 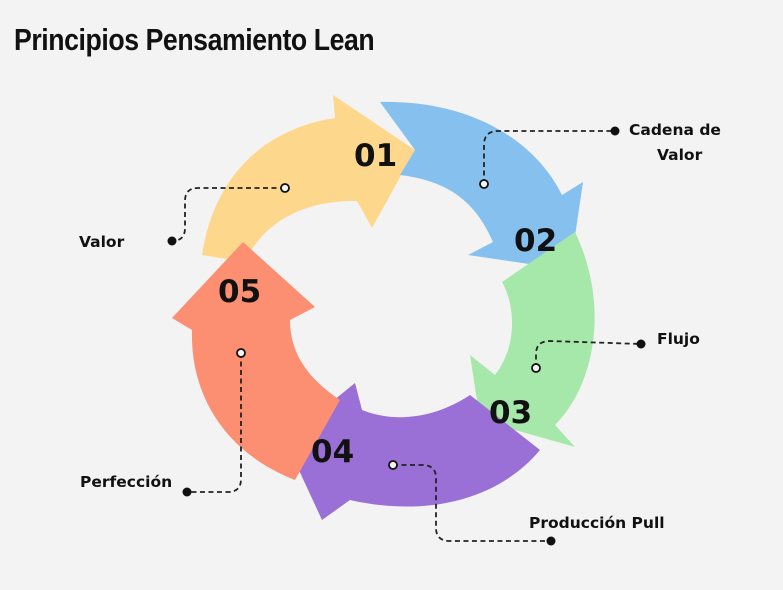 What do you see at coordinates (597, 523) in the screenshot?
I see `step-04-label: Producción Pull` at bounding box center [597, 523].